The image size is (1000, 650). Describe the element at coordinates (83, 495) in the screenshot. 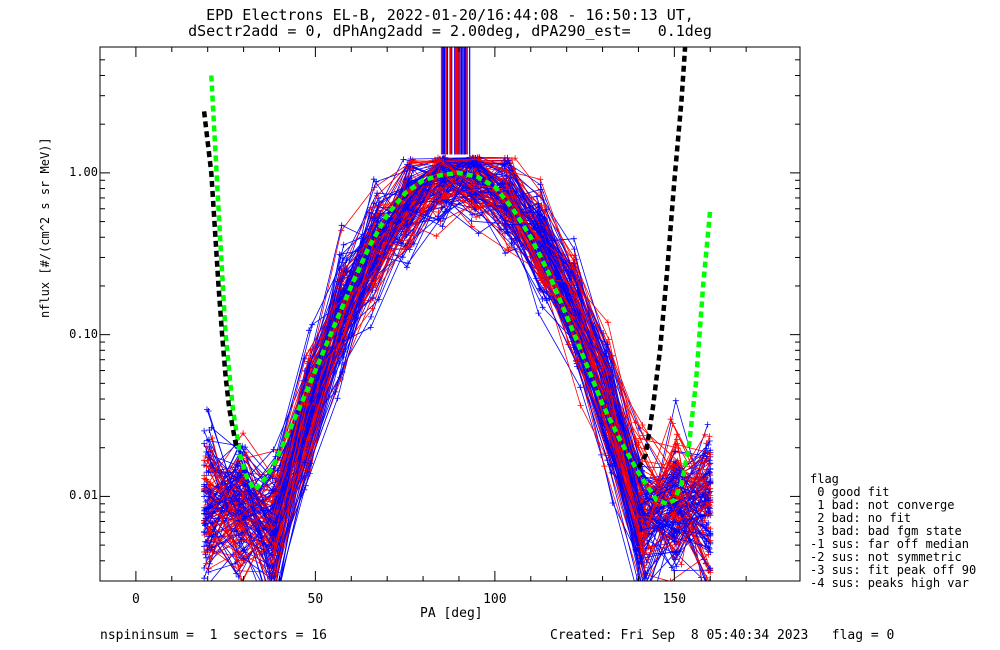

I see `y-tick-label: 0.01` at that location.